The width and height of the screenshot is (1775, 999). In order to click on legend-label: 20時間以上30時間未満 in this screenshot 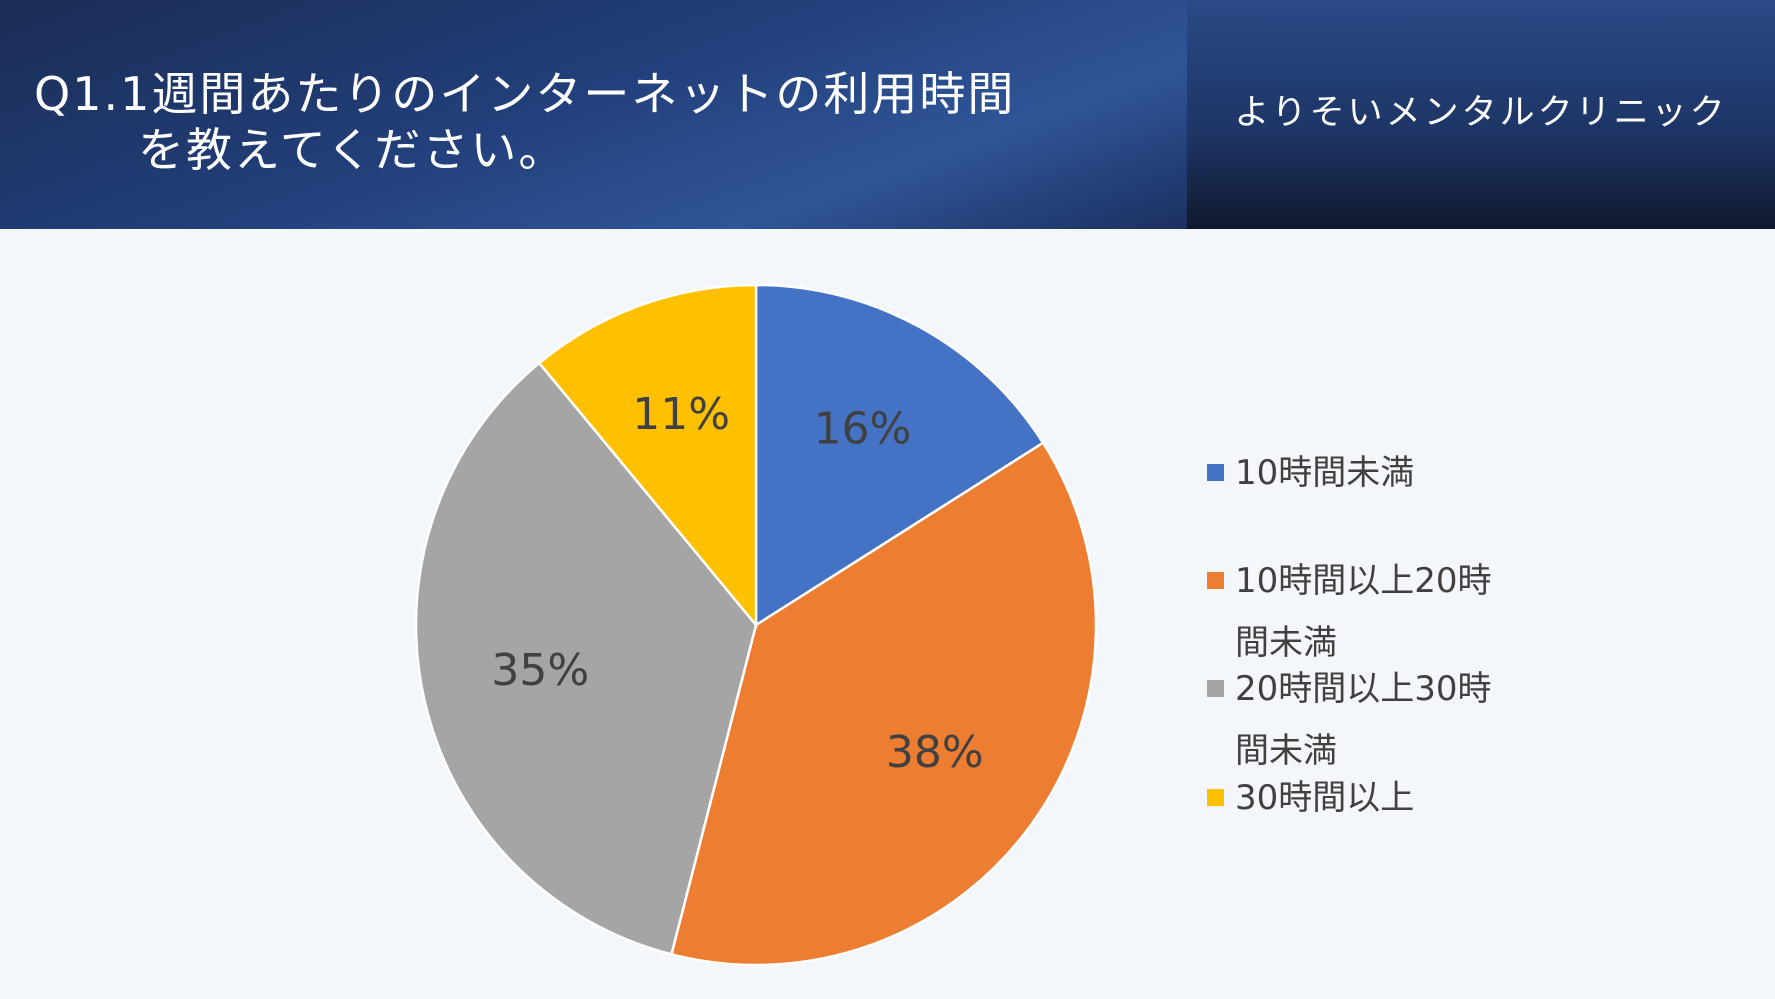, I will do `click(1363, 720)`.